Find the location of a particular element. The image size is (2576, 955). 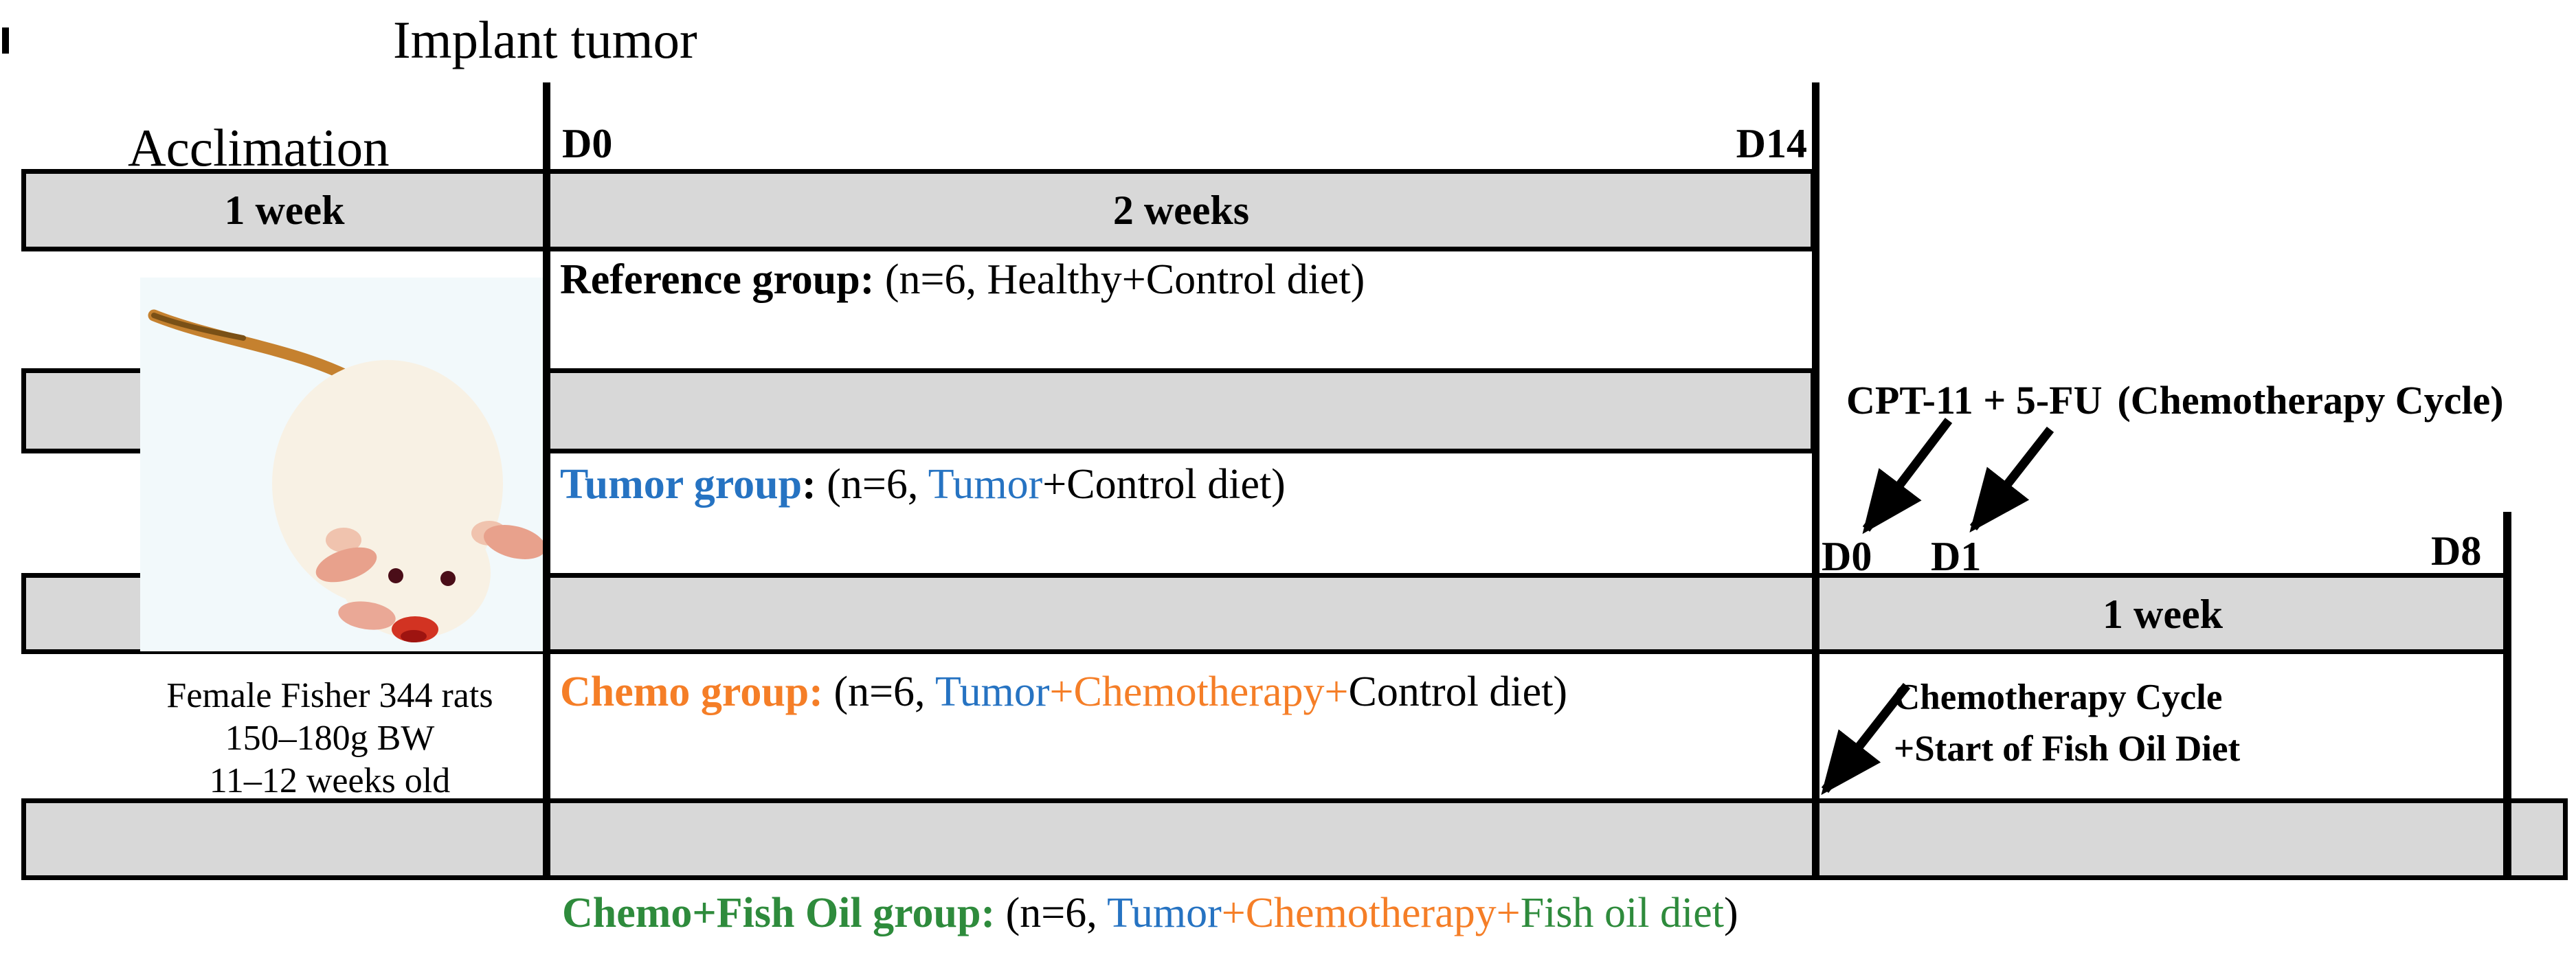

rat-image is located at coordinates (341, 465).